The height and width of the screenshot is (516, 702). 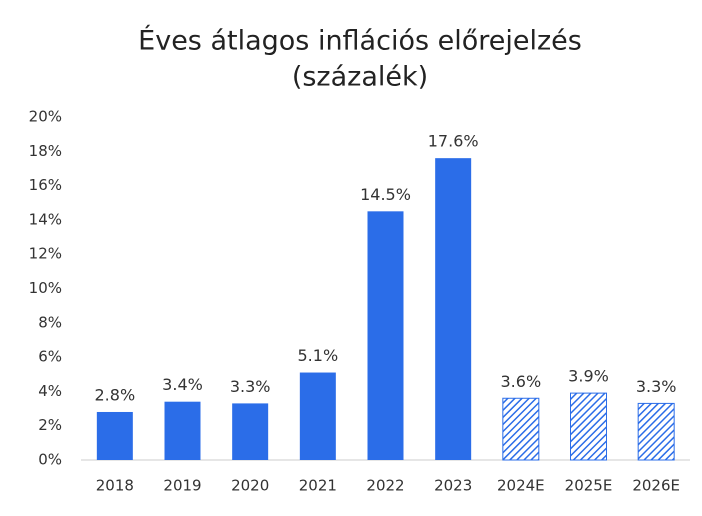 What do you see at coordinates (318, 355) in the screenshot?
I see `value-label: 5.1%` at bounding box center [318, 355].